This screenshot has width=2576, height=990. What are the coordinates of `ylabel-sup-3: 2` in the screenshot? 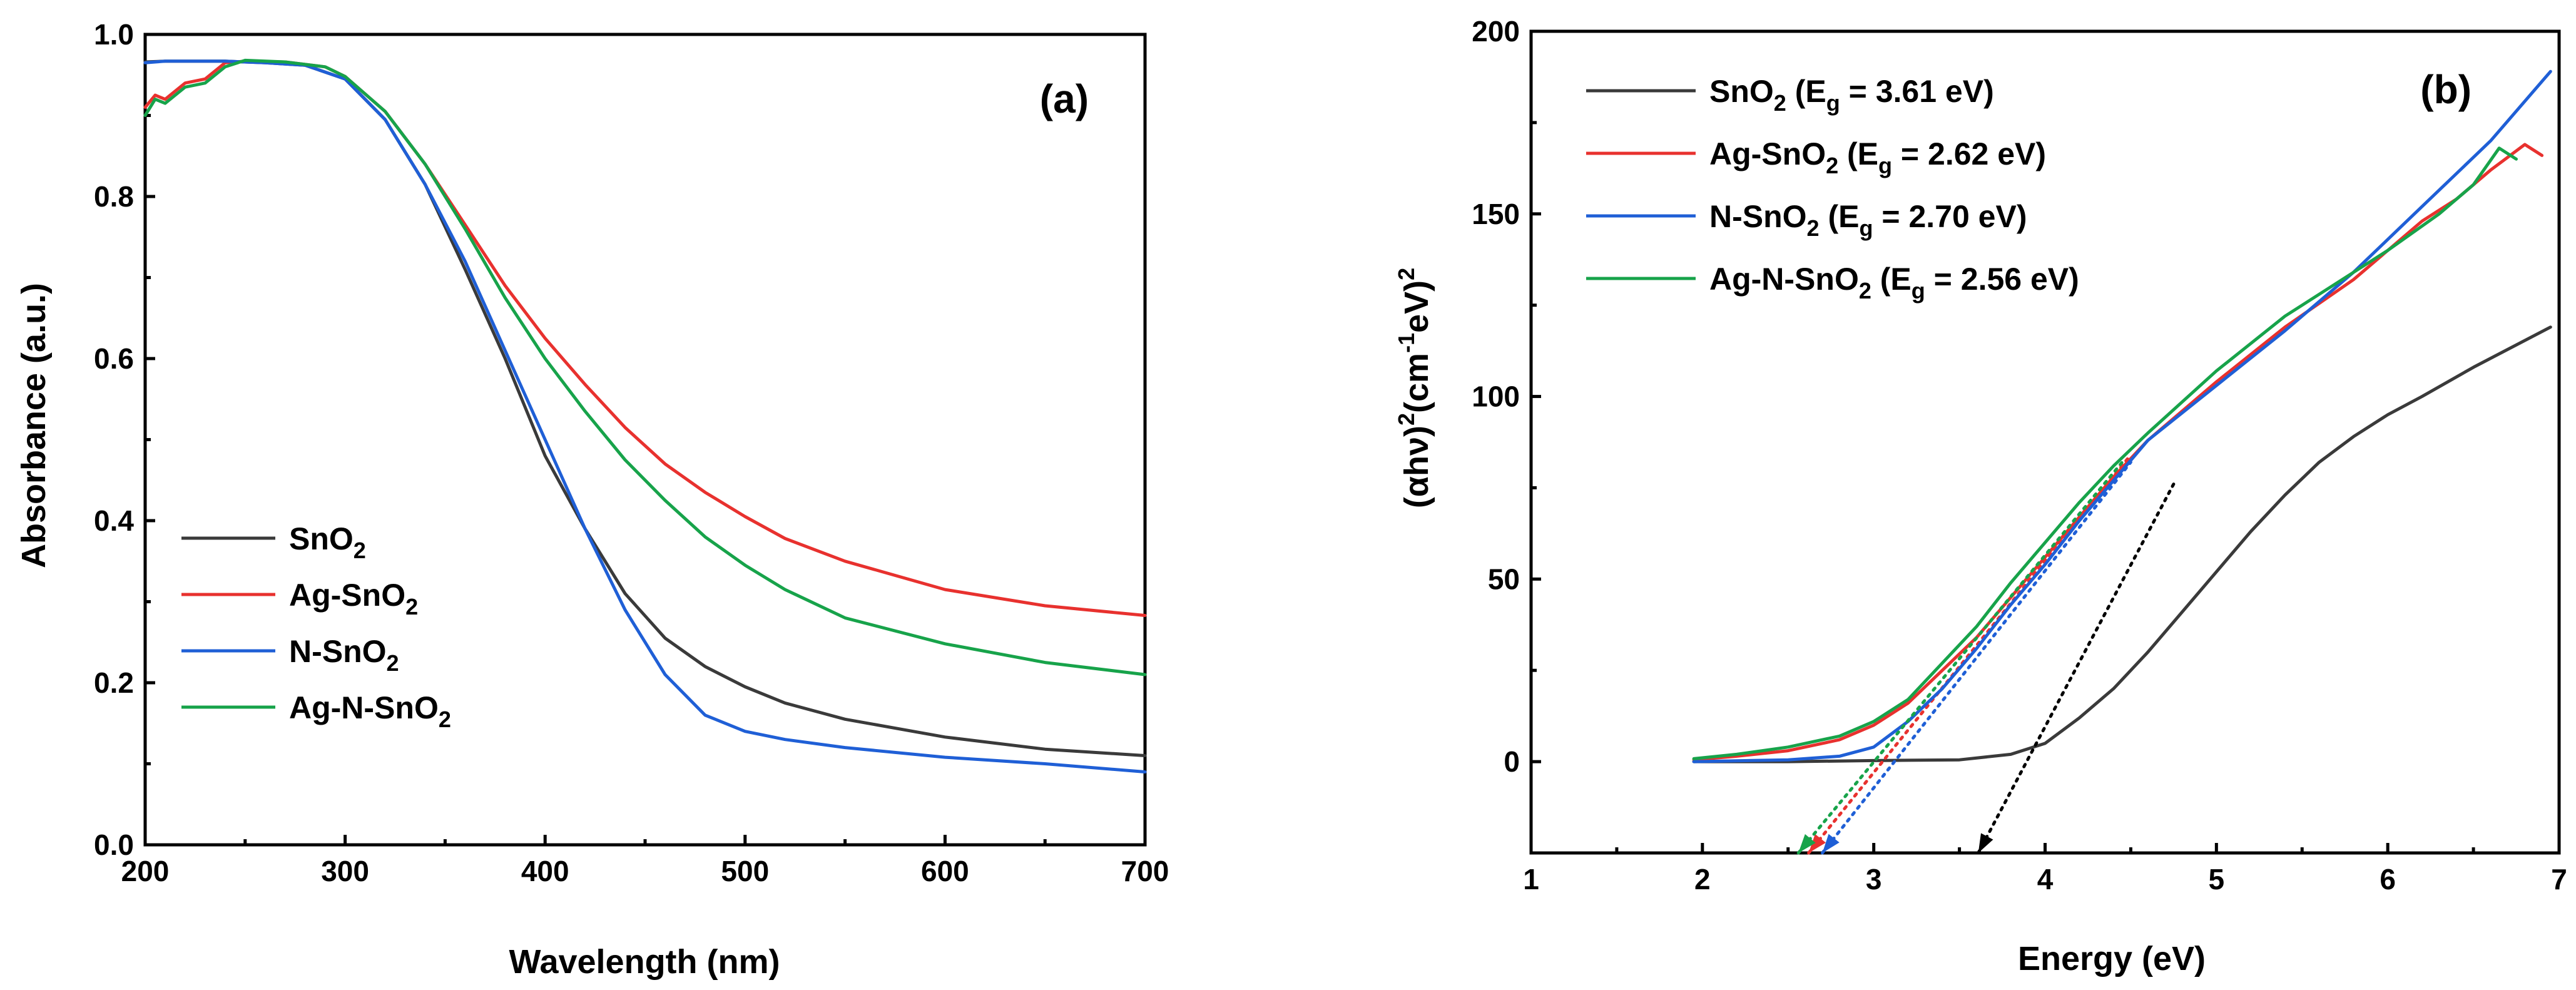 It's located at (1406, 274).